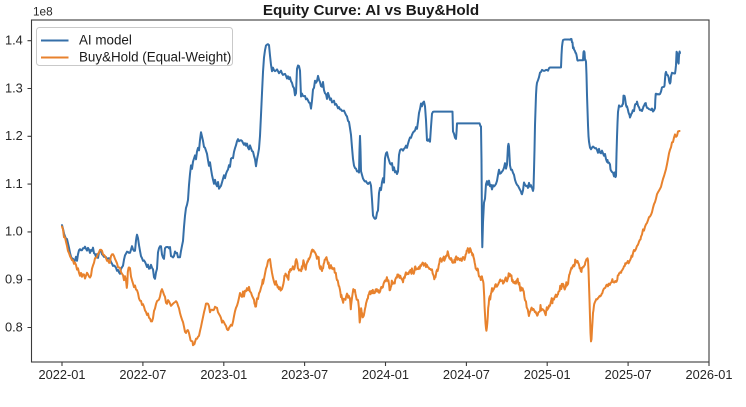 The image size is (746, 407). I want to click on svg-text: 0.8, so click(14, 326).